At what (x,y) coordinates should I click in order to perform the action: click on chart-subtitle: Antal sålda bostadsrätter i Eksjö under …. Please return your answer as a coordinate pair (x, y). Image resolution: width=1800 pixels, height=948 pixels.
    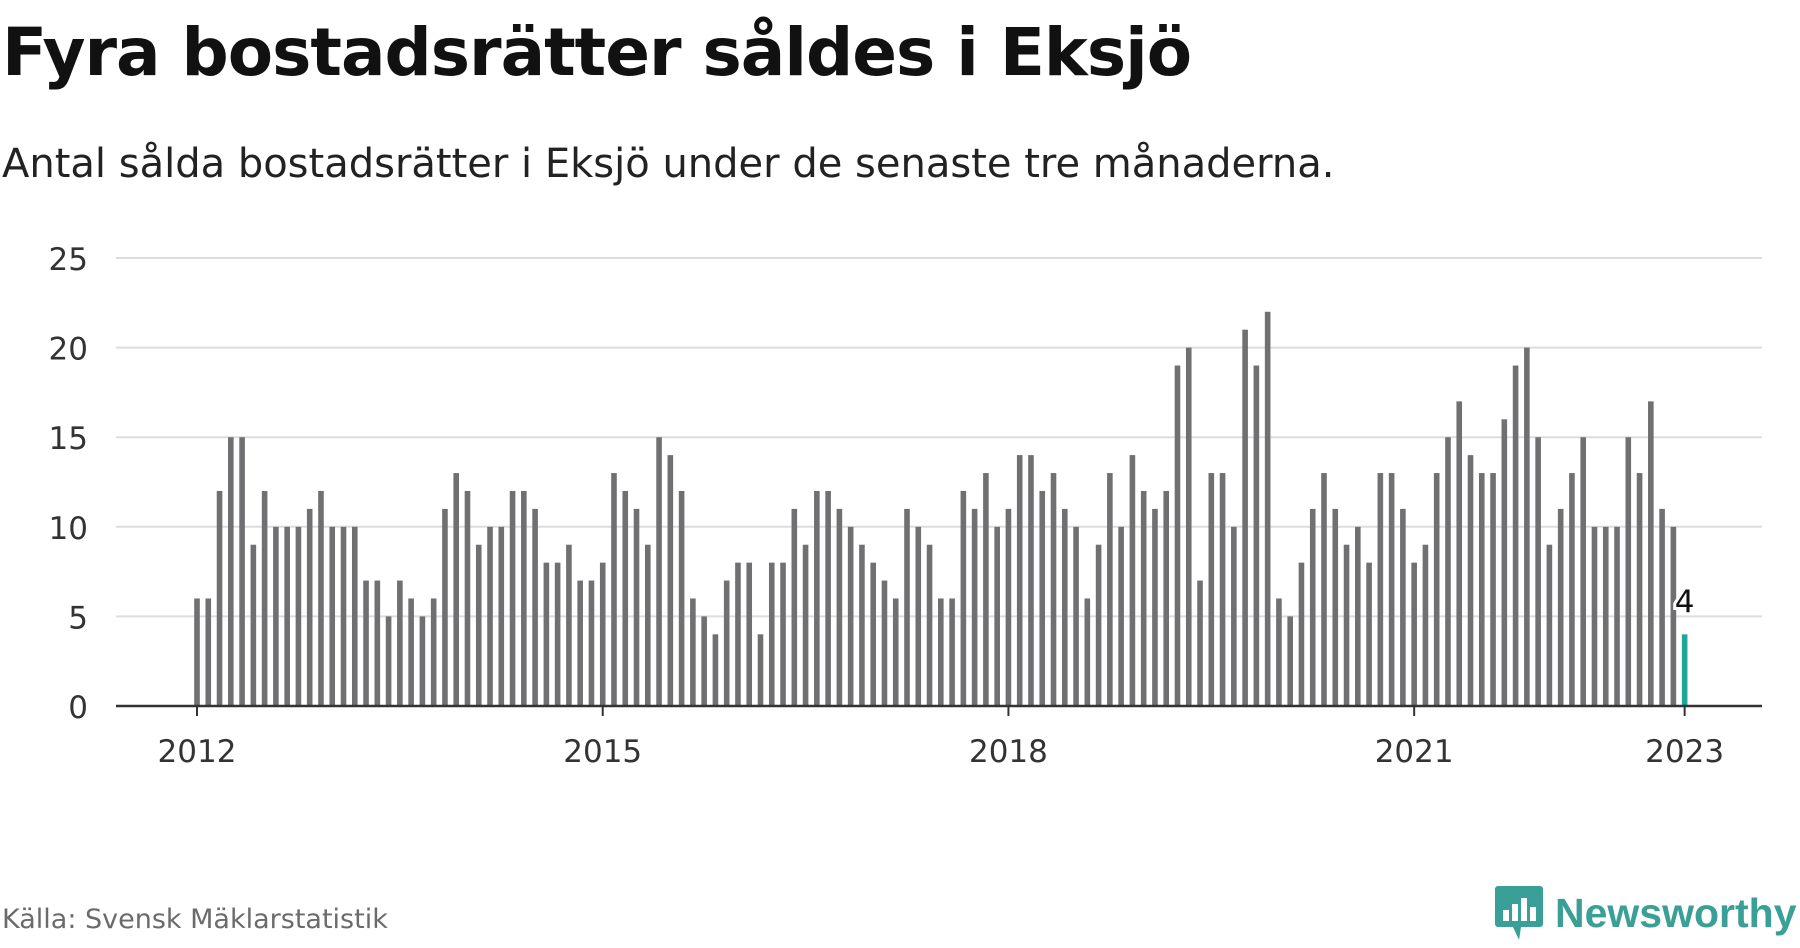
    Looking at the image, I should click on (668, 164).